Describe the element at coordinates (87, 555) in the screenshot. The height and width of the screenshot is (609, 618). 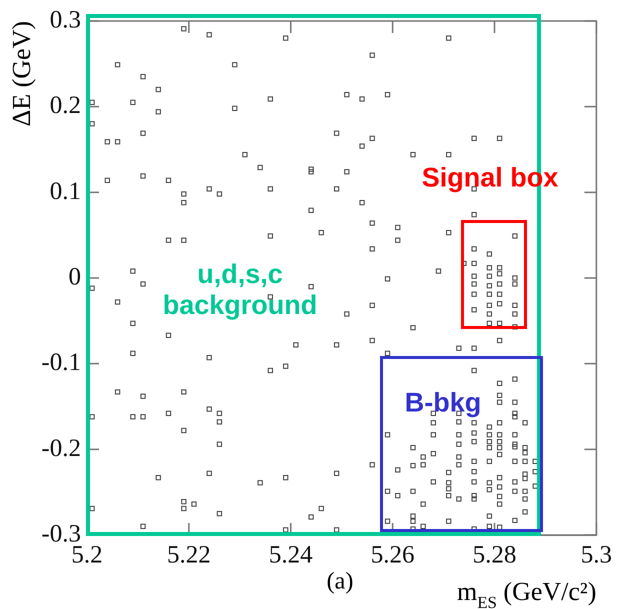
I see `x-tick-label: 5.2` at that location.